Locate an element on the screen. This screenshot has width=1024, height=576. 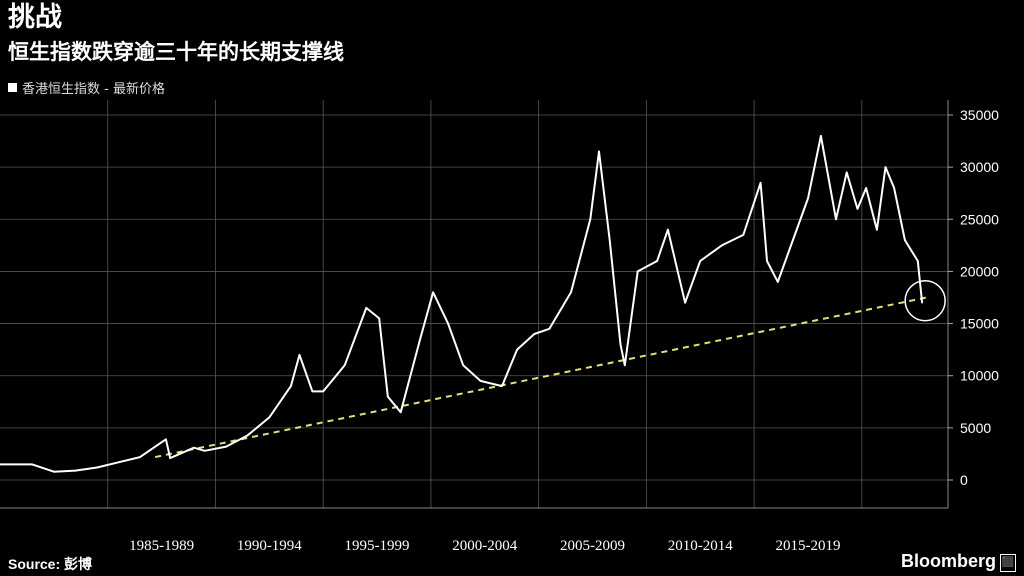
source-note: Source: 彭博 is located at coordinates (50, 564).